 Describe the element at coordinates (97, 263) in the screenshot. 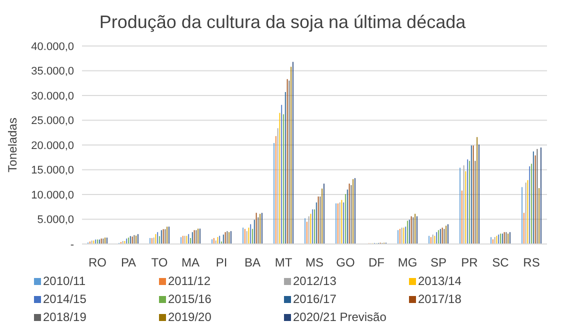

I see `x-tick-label: RO` at that location.